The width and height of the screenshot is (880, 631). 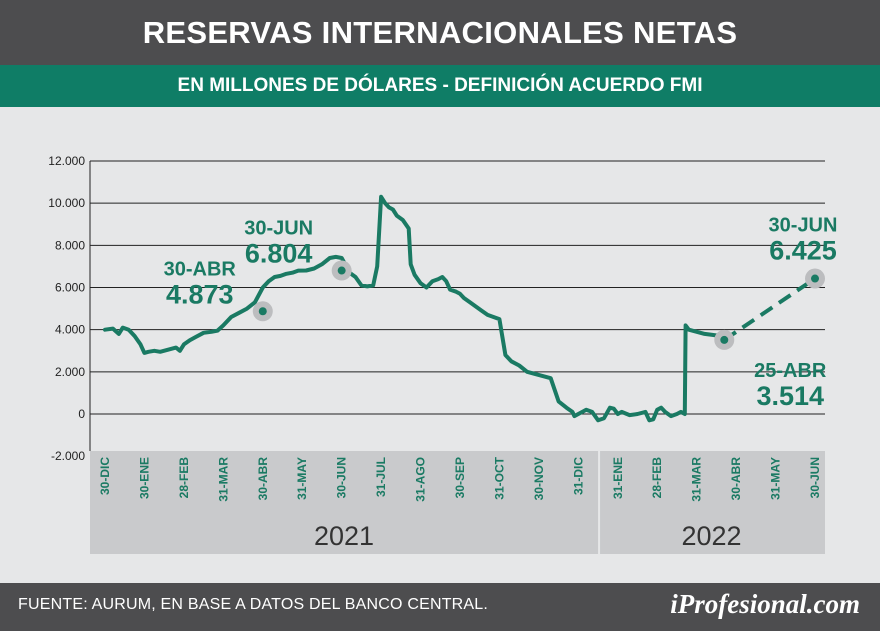 What do you see at coordinates (440, 32) in the screenshot?
I see `chart-title: RESERVAS INTERNACIONALES NETAS` at bounding box center [440, 32].